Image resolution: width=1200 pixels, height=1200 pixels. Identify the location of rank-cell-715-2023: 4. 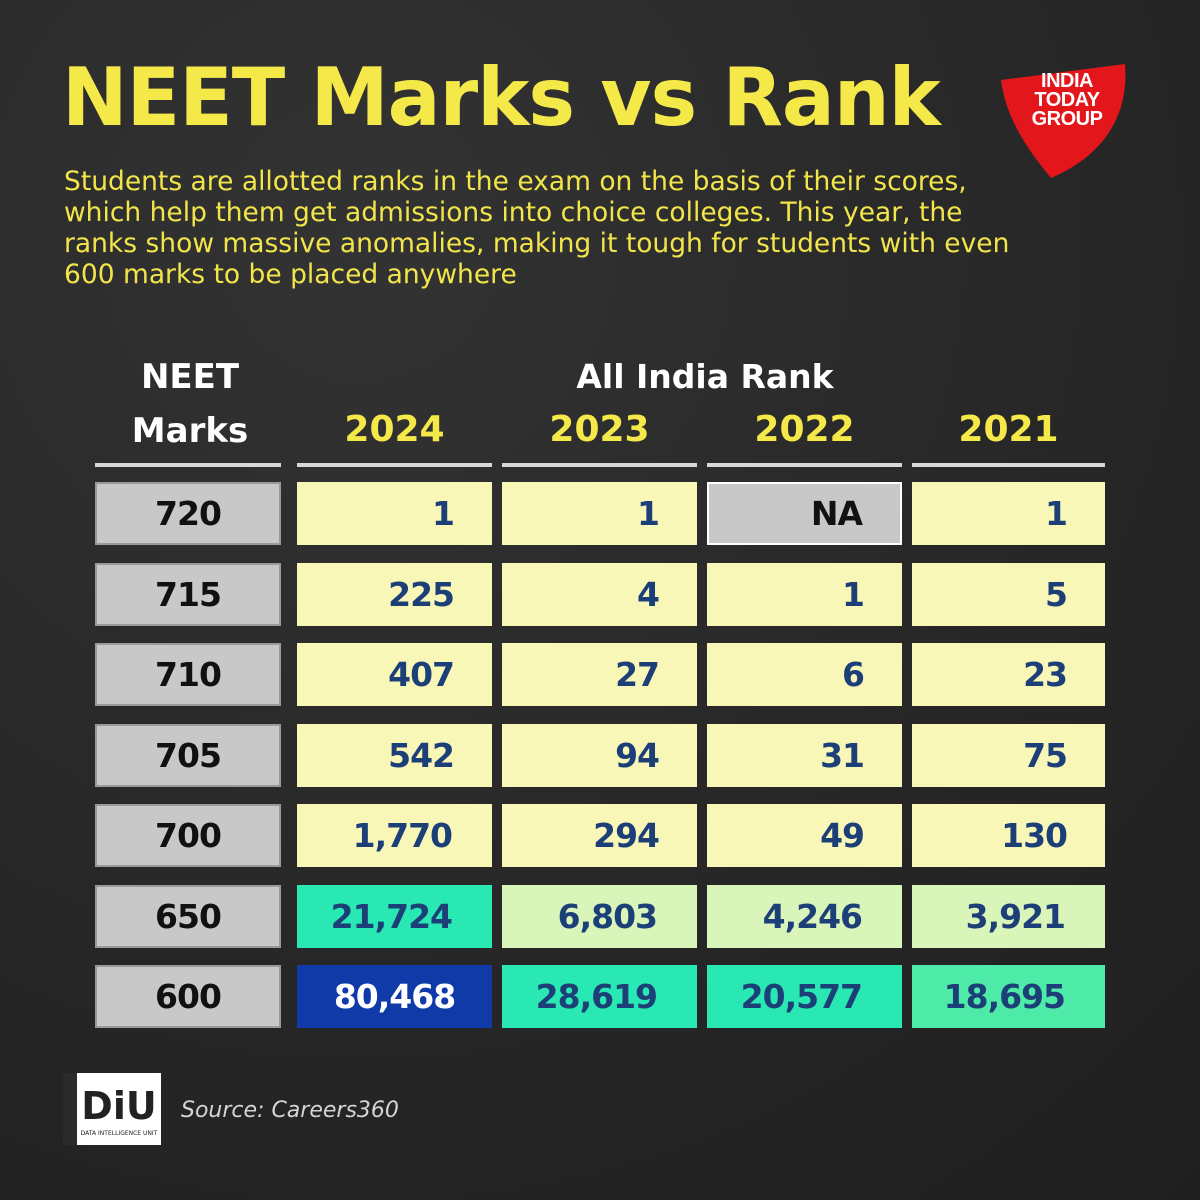
(599, 594).